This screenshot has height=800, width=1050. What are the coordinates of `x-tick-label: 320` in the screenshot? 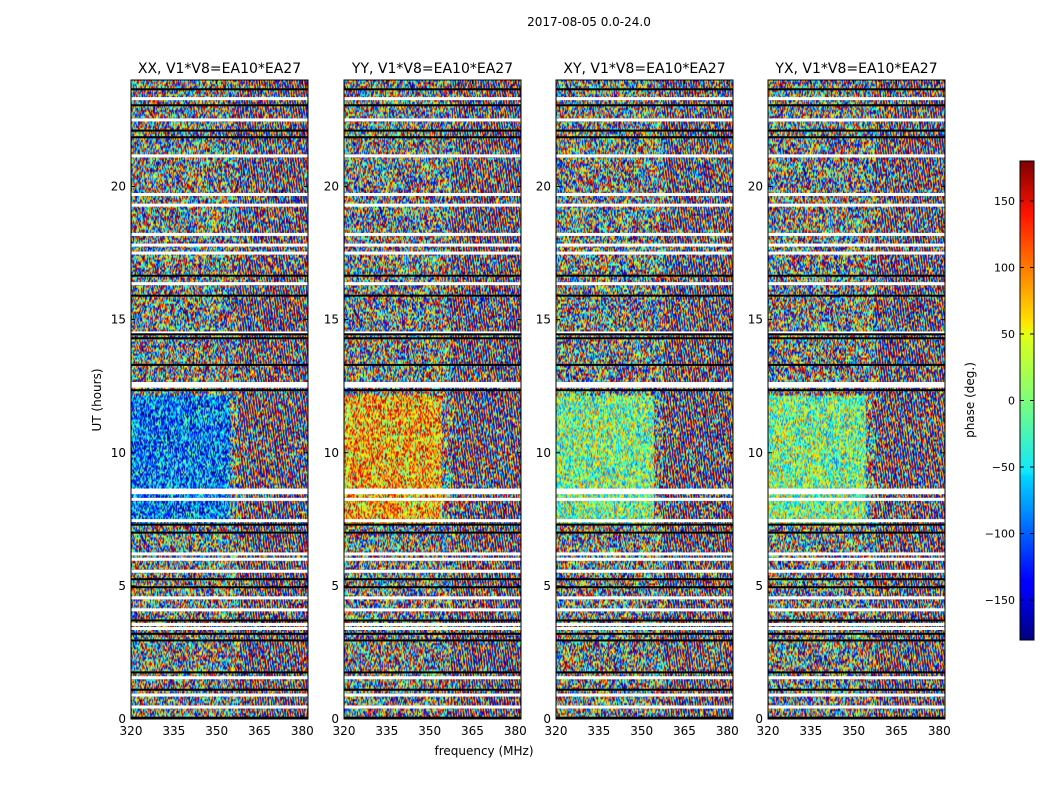 It's located at (556, 731).